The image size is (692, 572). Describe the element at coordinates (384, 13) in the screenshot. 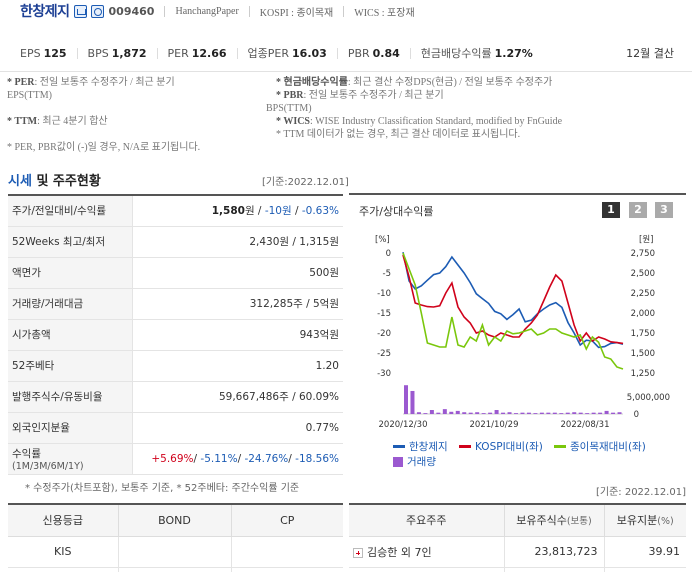

I see `wics-sector: WICS : 포장재` at that location.